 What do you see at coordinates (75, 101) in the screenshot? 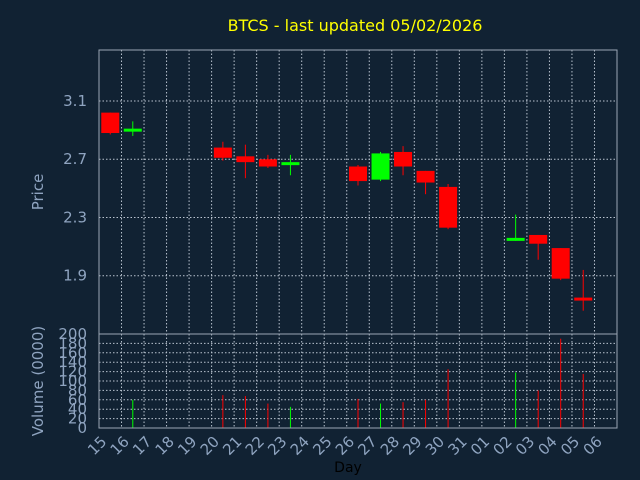
I see `price-tick-label: 3.1` at bounding box center [75, 101].